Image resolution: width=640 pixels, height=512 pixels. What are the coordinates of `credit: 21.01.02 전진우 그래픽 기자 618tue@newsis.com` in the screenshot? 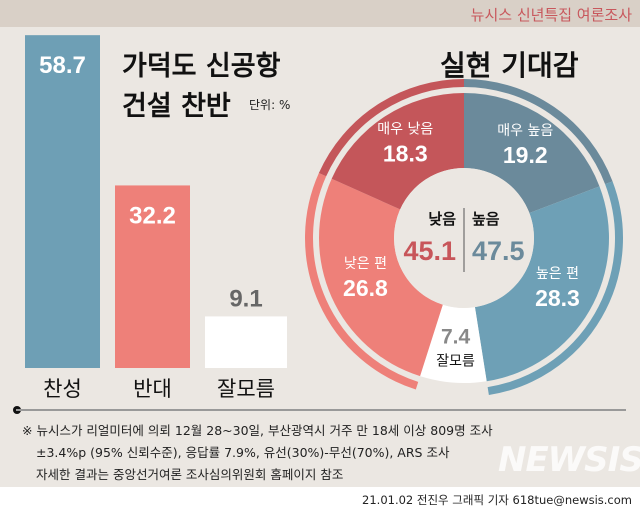 It's located at (497, 500).